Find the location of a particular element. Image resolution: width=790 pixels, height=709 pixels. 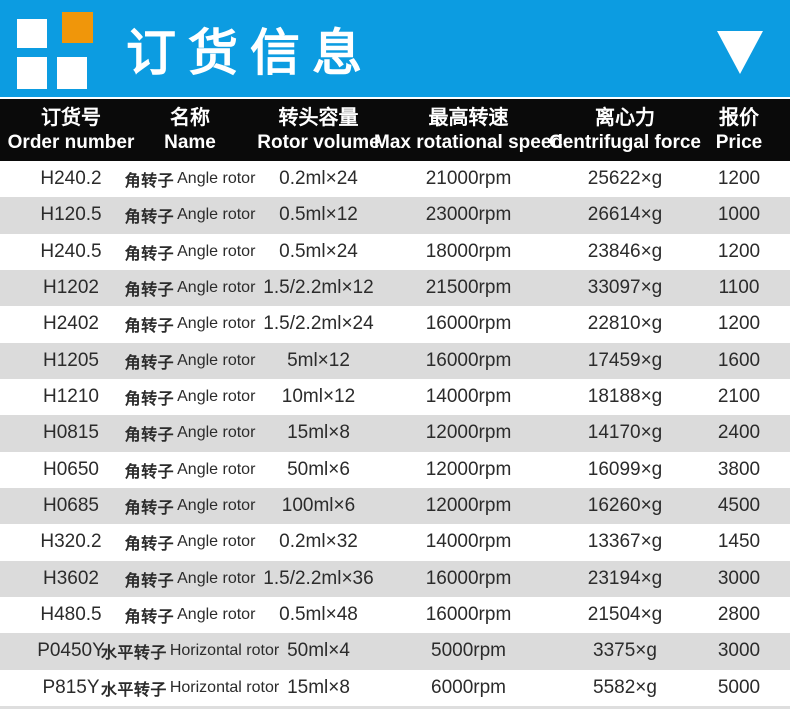

column-header-en: Name is located at coordinates (190, 142).